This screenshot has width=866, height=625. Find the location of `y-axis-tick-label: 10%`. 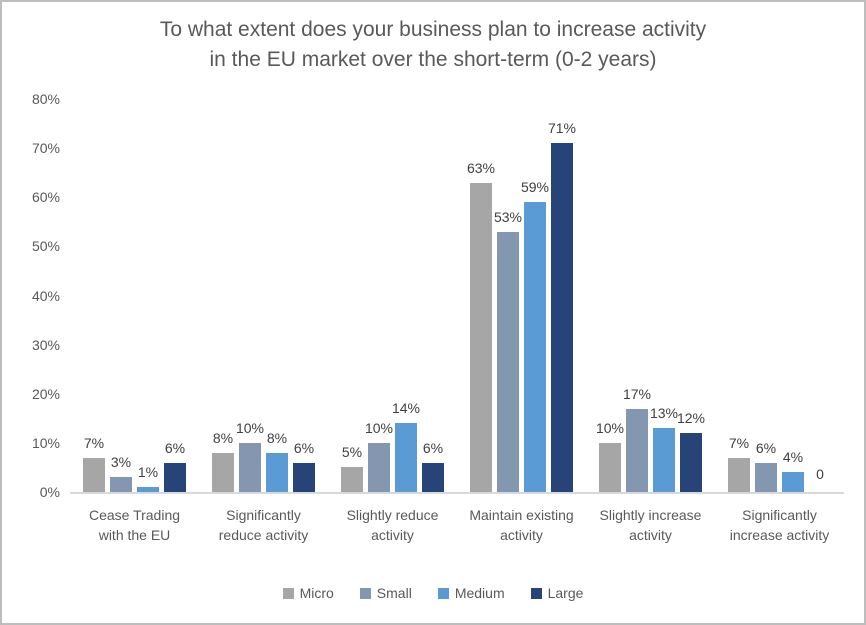

y-axis-tick-label: 10% is located at coordinates (45, 442).